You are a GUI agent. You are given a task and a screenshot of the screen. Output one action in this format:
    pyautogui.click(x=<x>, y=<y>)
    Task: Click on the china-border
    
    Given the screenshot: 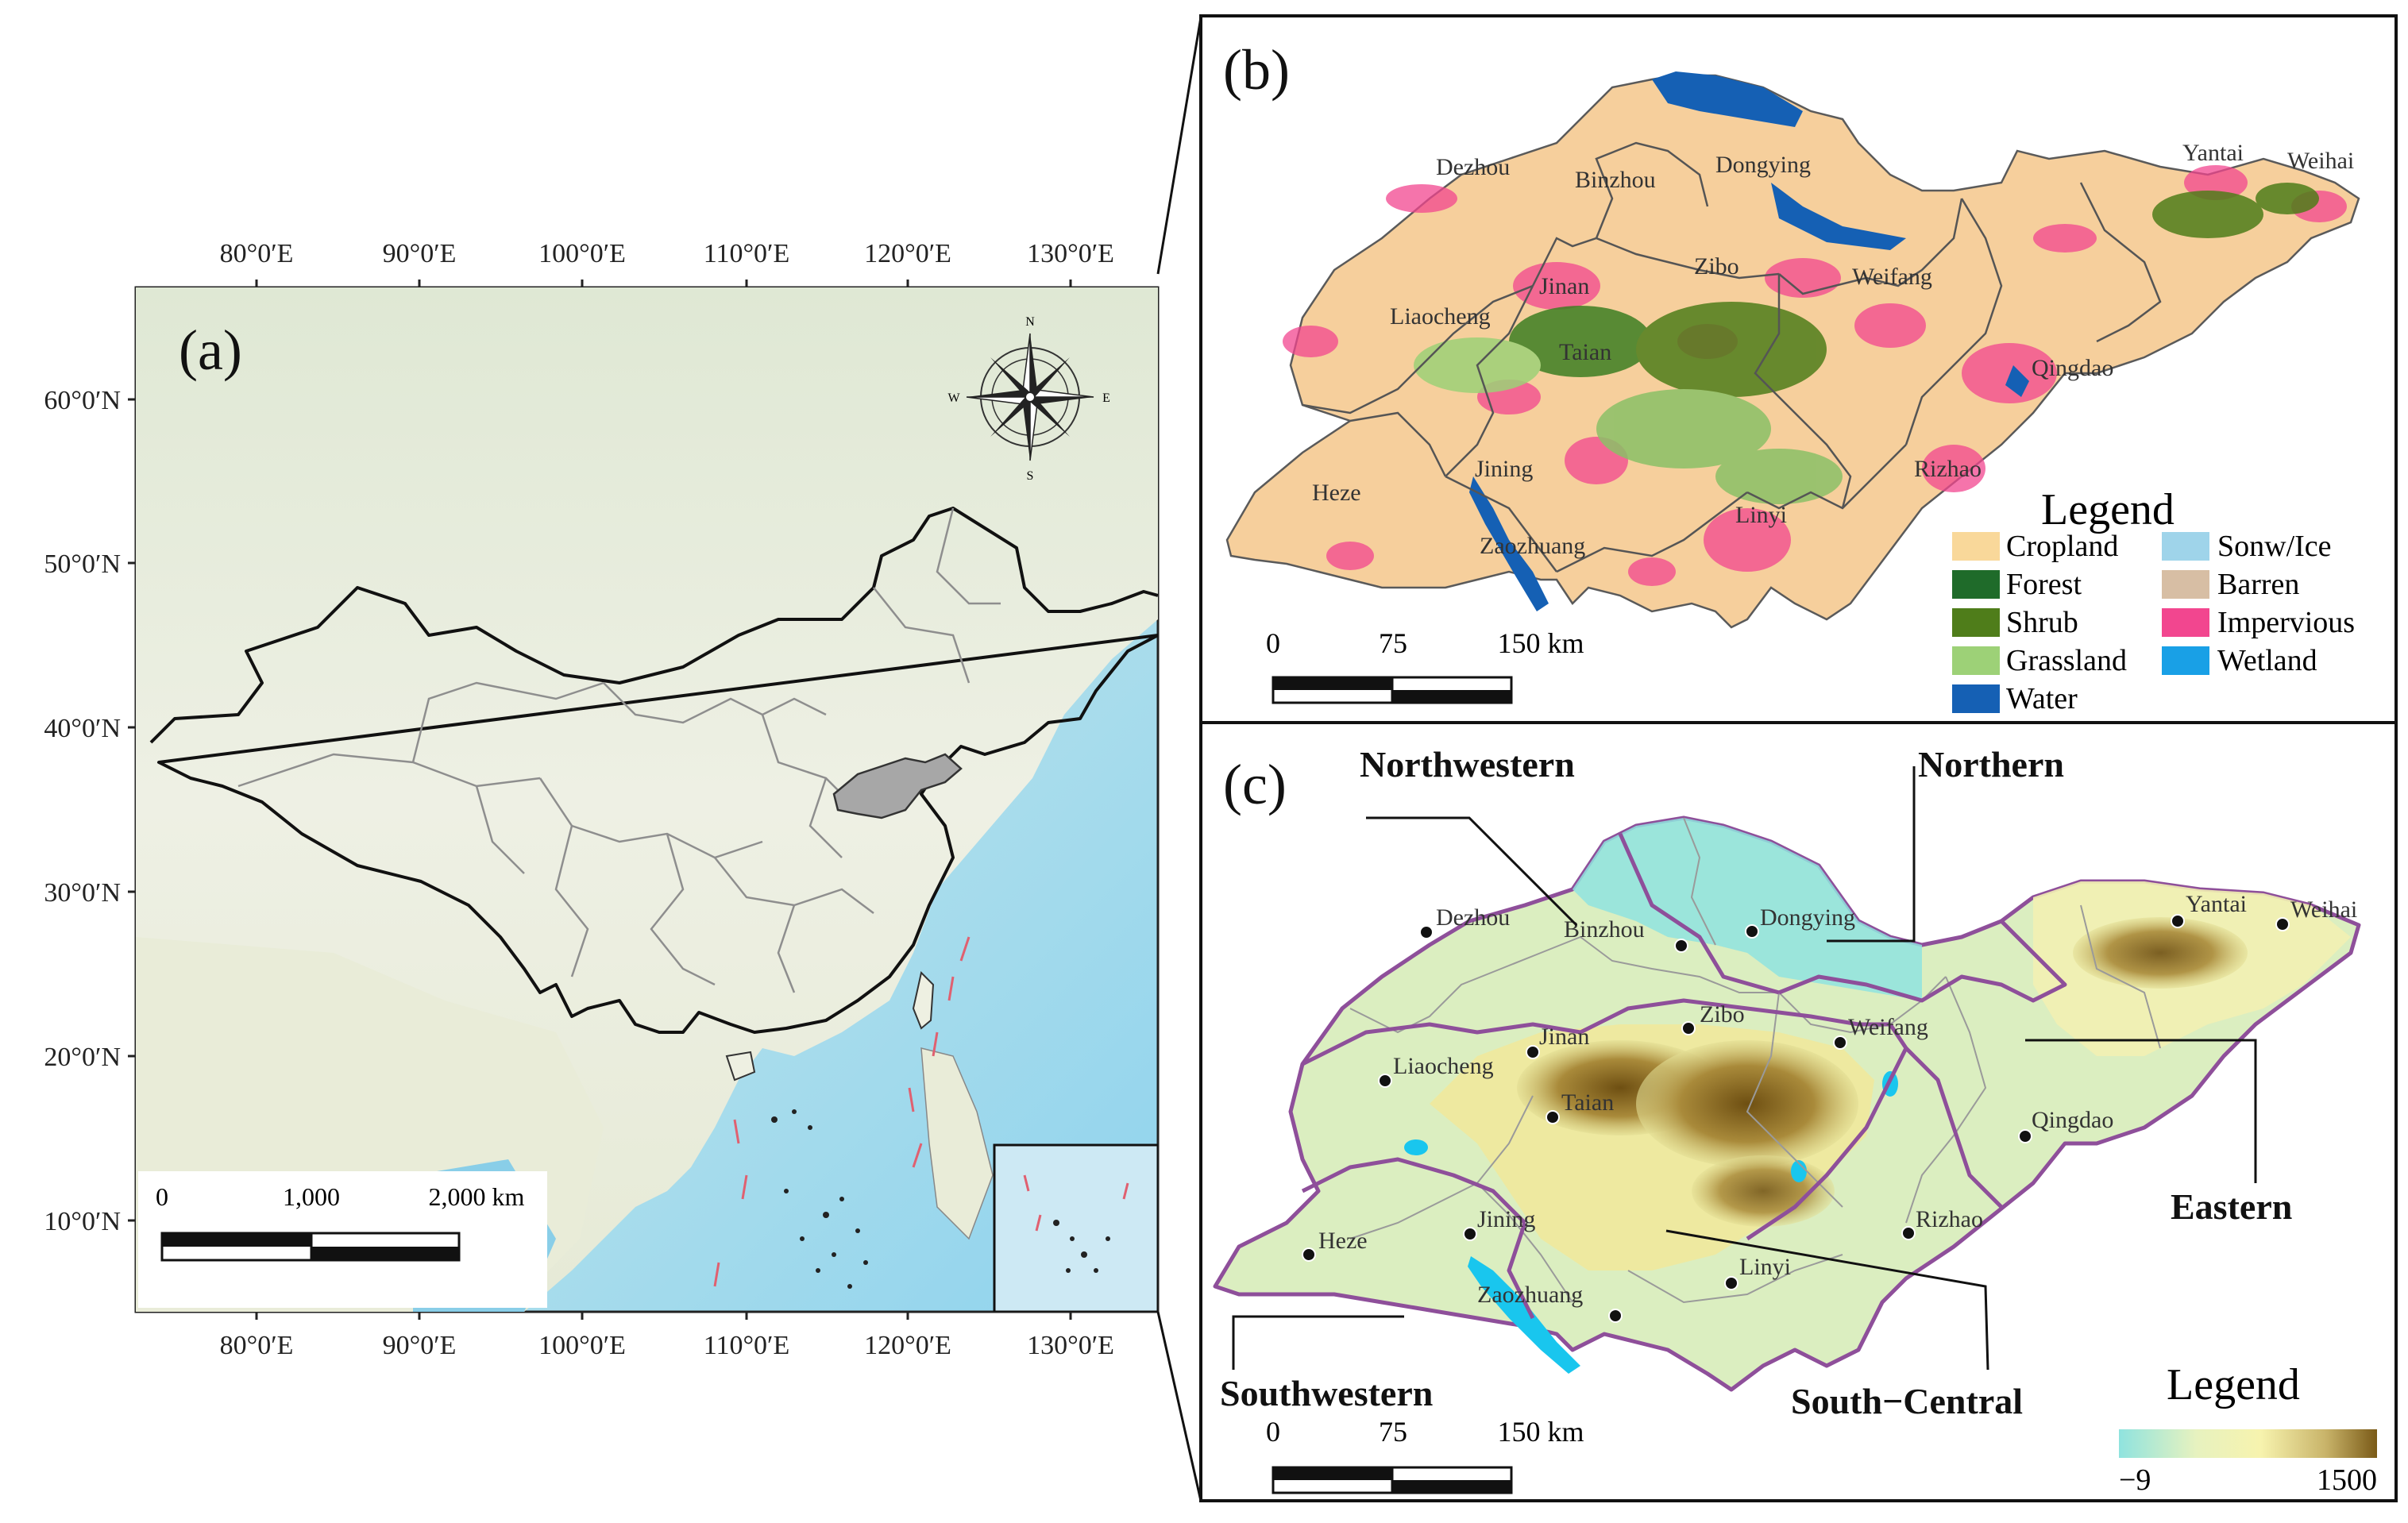 What is the action you would take?
    pyautogui.click(x=653, y=770)
    